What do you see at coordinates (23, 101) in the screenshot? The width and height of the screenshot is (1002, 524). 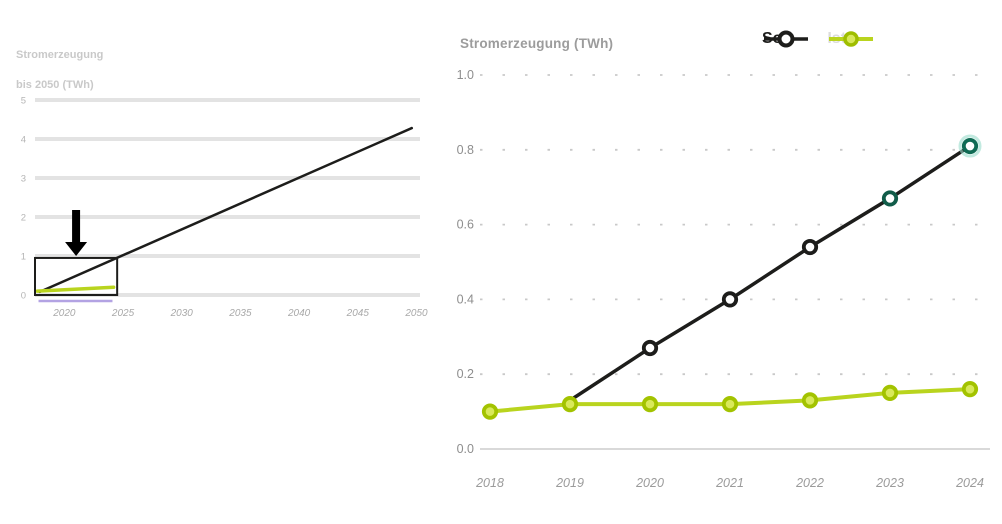 I see `y-tick-label: 5` at bounding box center [23, 101].